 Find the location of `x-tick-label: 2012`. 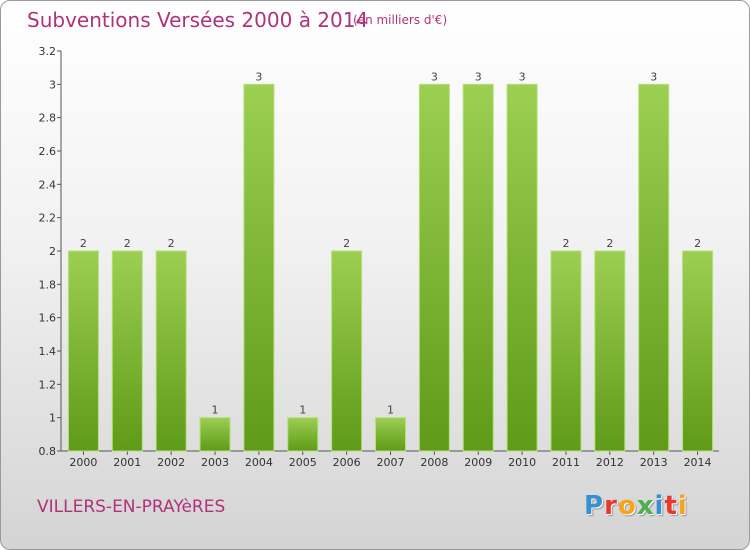

x-tick-label: 2012 is located at coordinates (610, 462).